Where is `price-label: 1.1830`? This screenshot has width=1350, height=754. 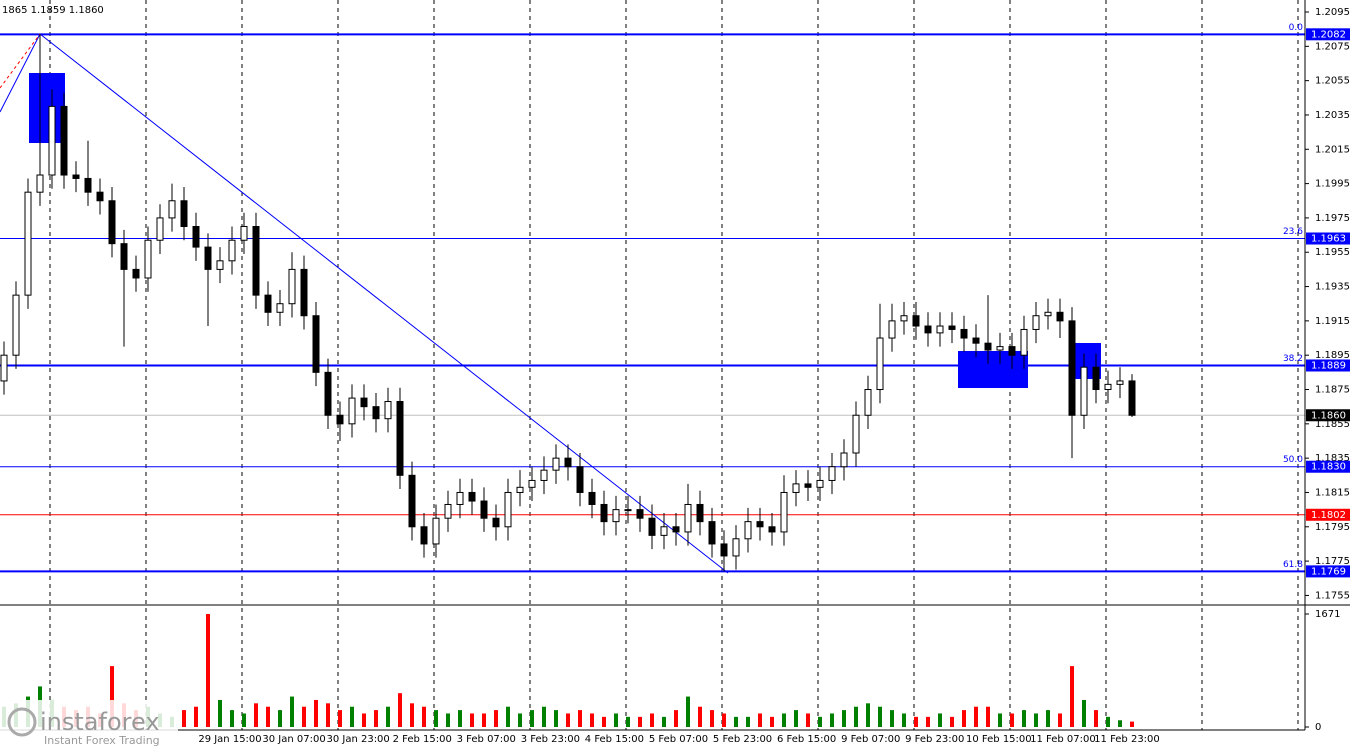
price-label: 1.1830 is located at coordinates (1328, 467).